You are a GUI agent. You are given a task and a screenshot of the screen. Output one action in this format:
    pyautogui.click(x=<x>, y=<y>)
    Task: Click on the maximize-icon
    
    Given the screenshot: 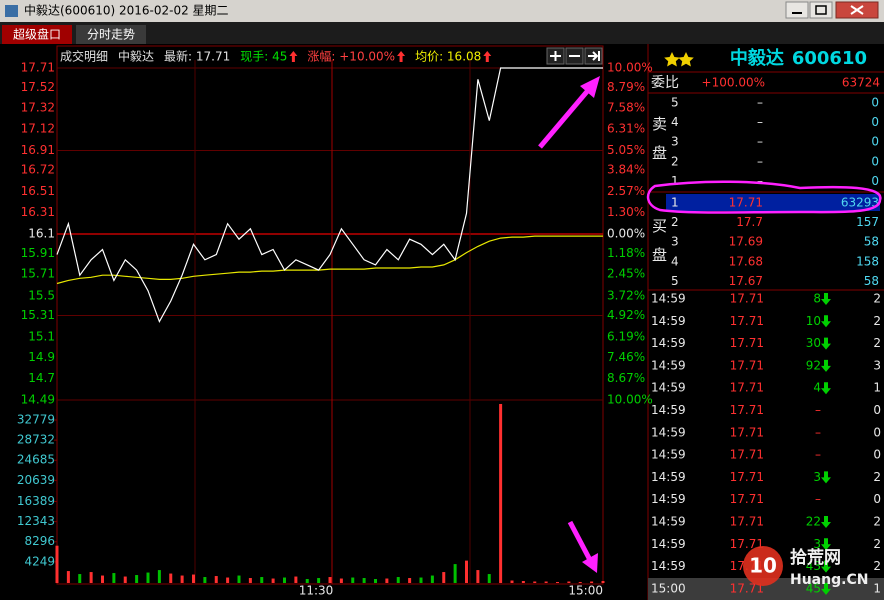 What is the action you would take?
    pyautogui.click(x=821, y=10)
    